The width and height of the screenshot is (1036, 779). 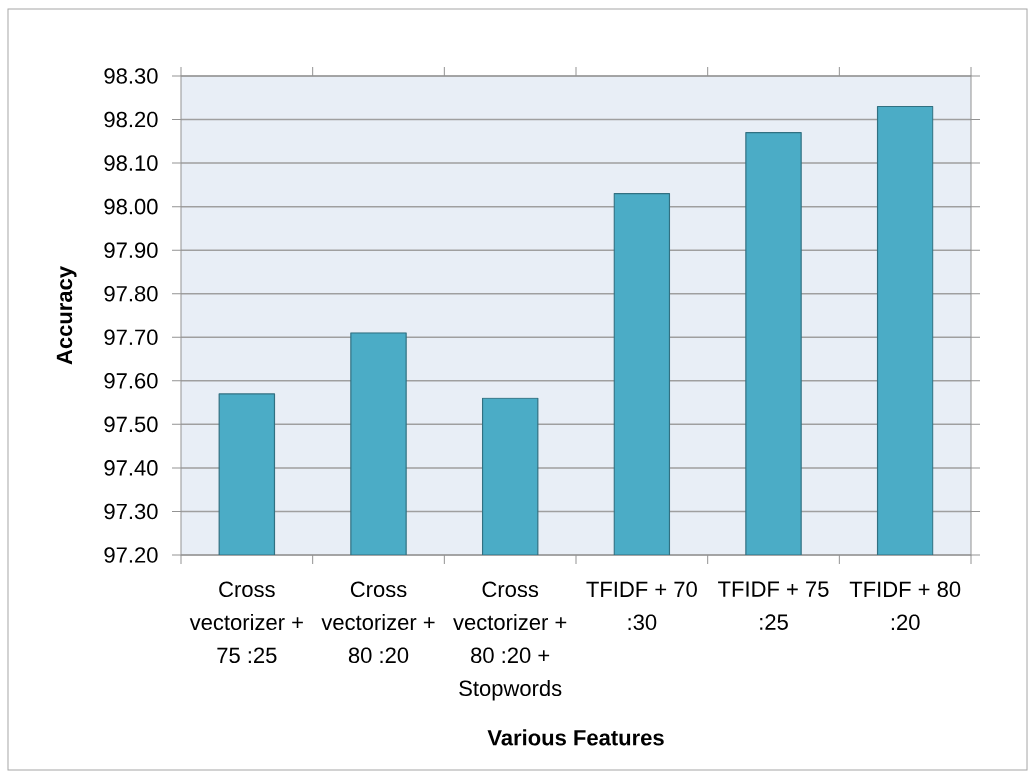 What do you see at coordinates (131, 163) in the screenshot?
I see `y-tick-label: 98.10` at bounding box center [131, 163].